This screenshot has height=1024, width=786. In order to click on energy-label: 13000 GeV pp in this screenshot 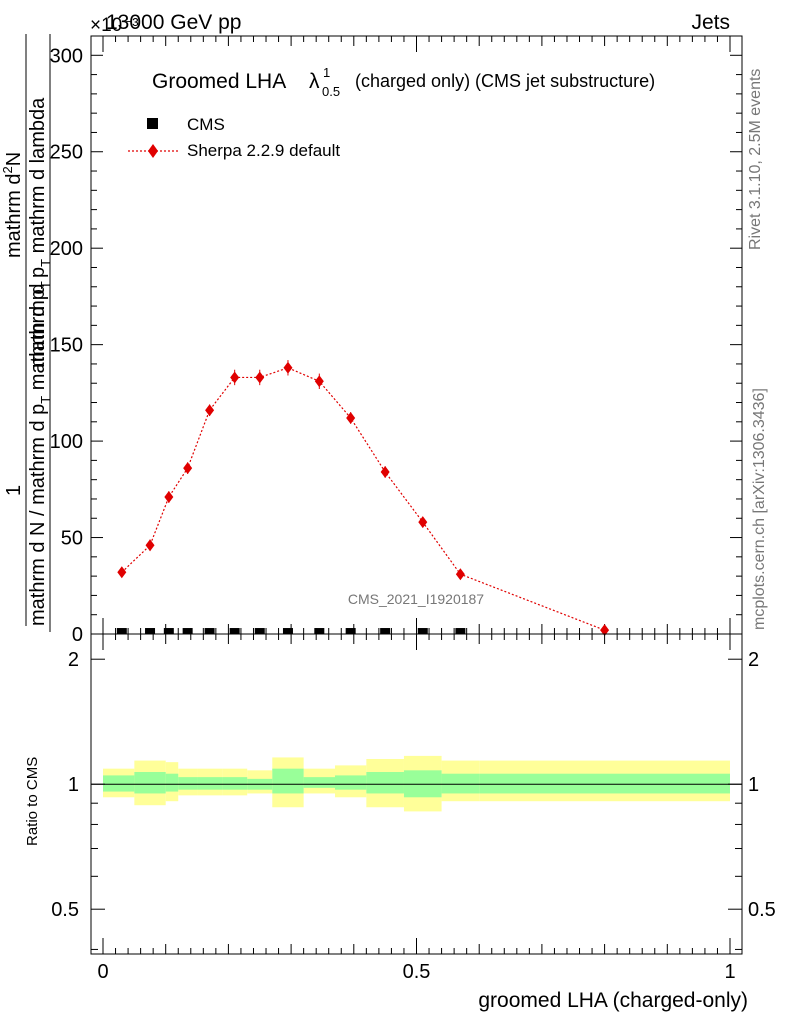, I will do `click(173, 22)`.